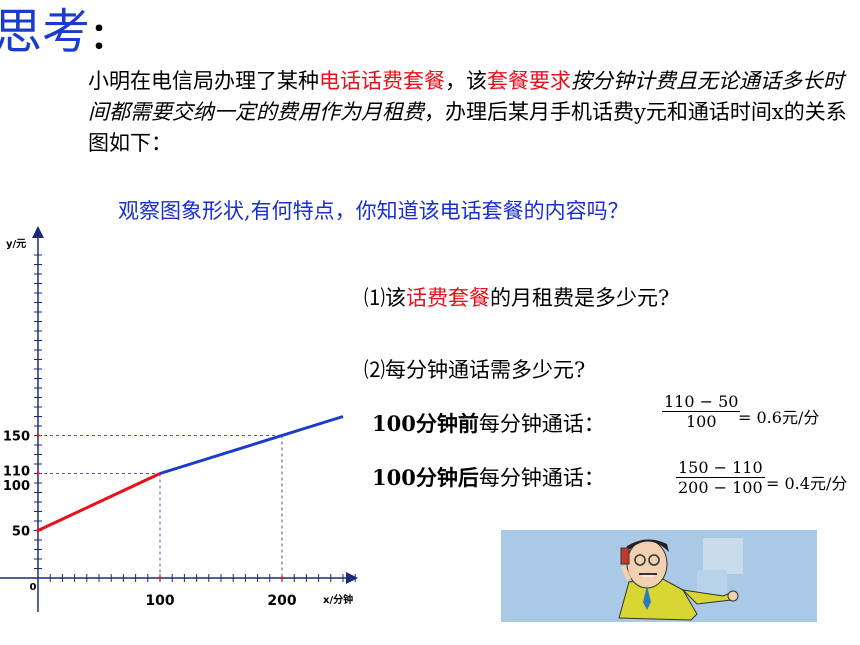 The image size is (860, 645). I want to click on para-part-6: ，办理后某月手机话费y元和通话时间x的关系图如下：, so click(467, 127).